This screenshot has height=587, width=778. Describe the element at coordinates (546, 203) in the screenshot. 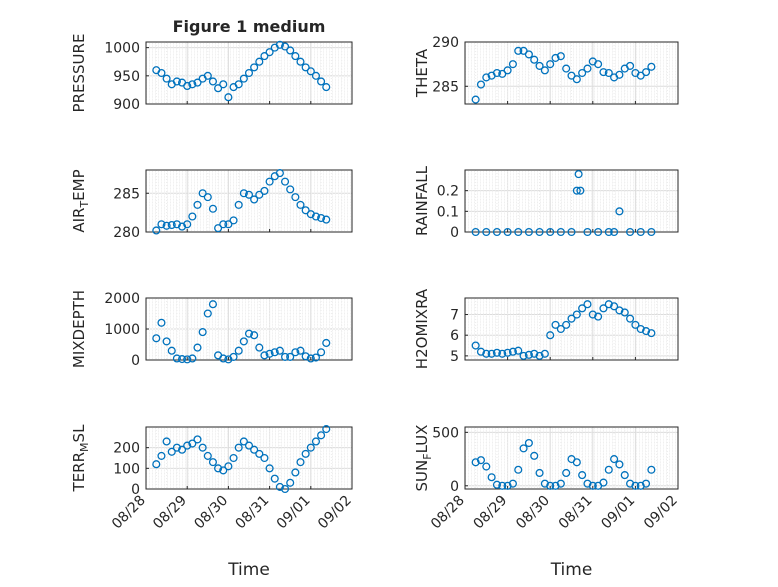

I see `axes-rainfall: 0 0.1 0.2 RAINFALL` at that location.